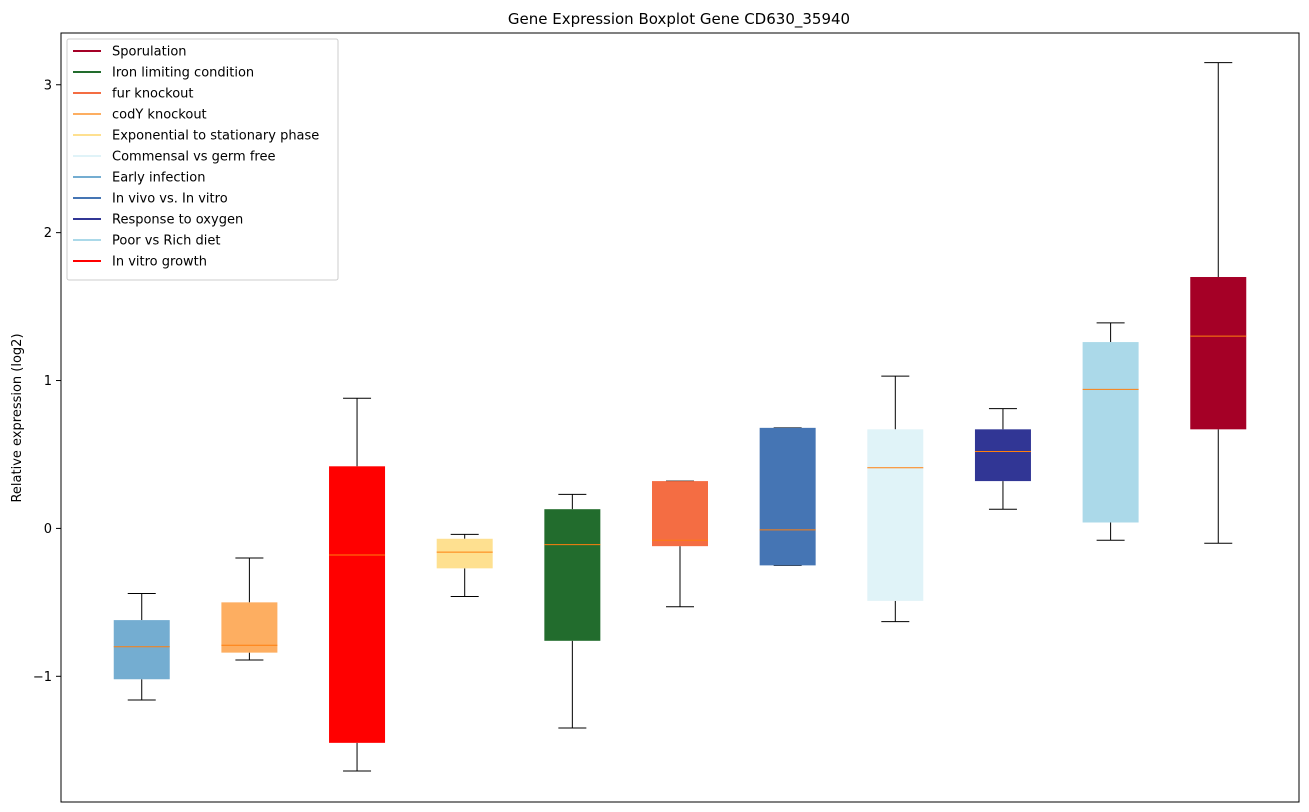 This screenshot has height=812, width=1309. Describe the element at coordinates (159, 115) in the screenshot. I see `legend-label: codY knockout` at that location.